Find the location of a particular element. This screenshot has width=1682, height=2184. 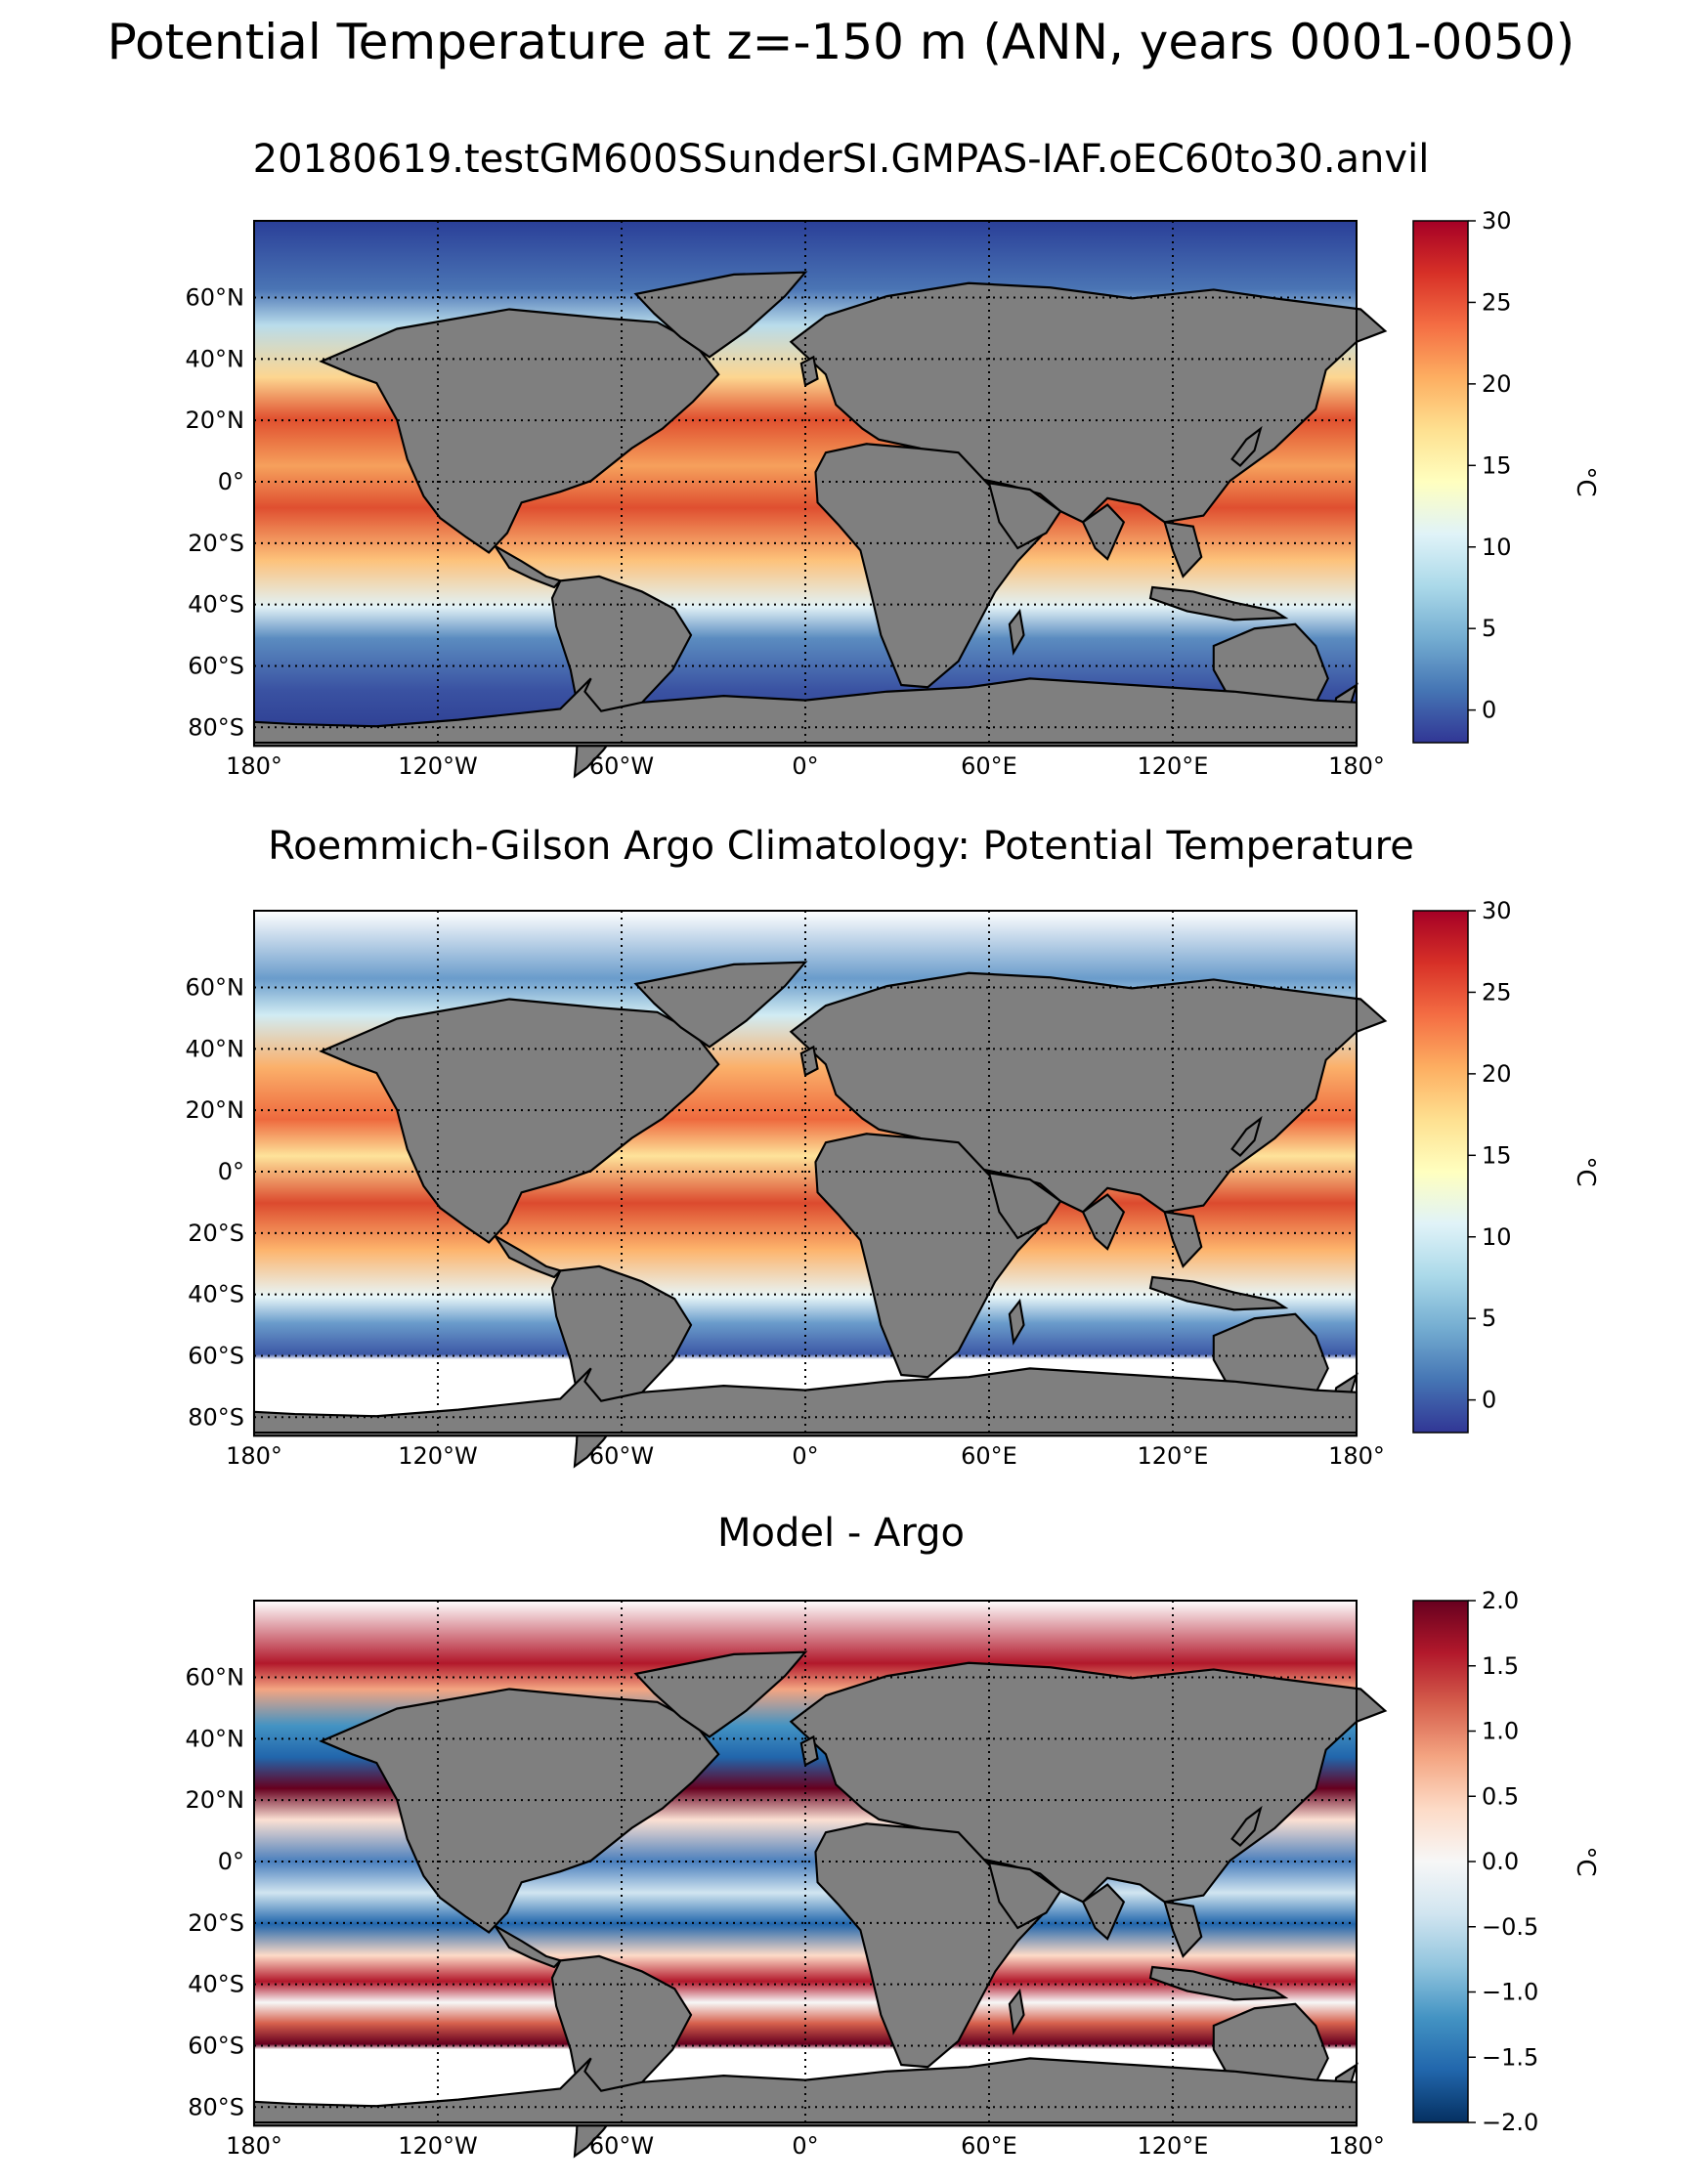

colorbar-tick-label: −0.5 is located at coordinates (1510, 1927).